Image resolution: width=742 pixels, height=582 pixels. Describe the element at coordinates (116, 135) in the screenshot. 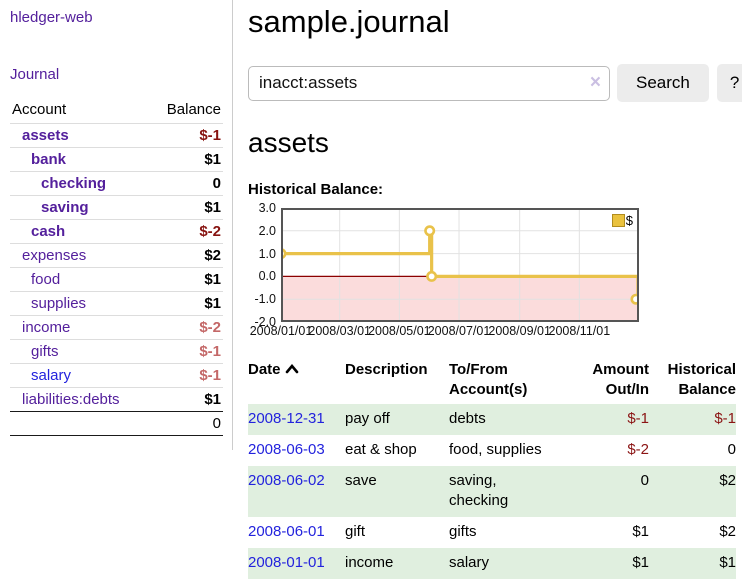

I see `account-row: assets $-1` at that location.